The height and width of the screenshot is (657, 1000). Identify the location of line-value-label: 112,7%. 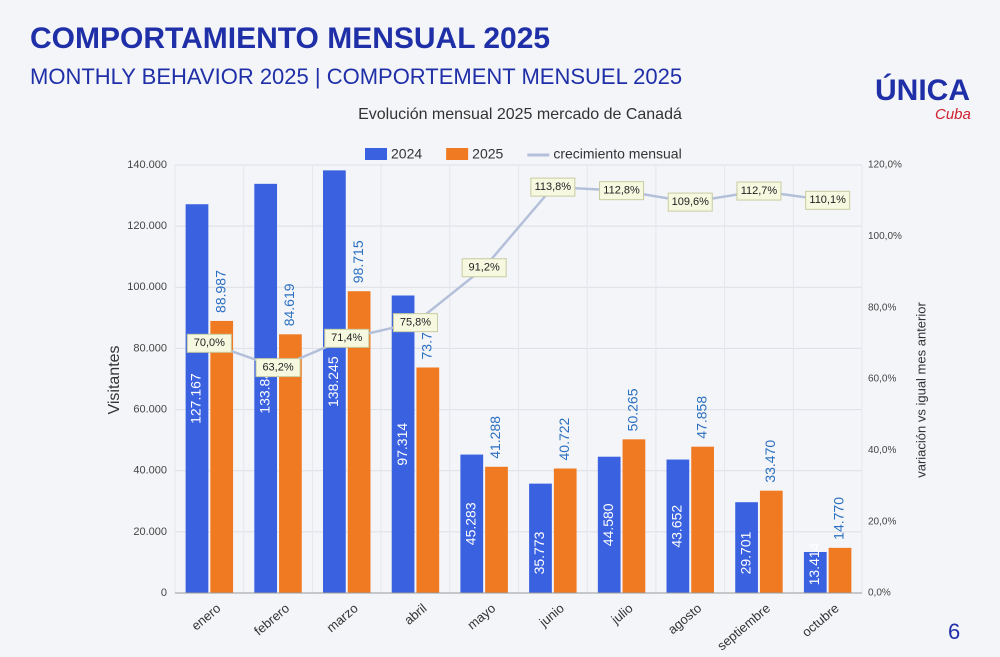
(759, 191).